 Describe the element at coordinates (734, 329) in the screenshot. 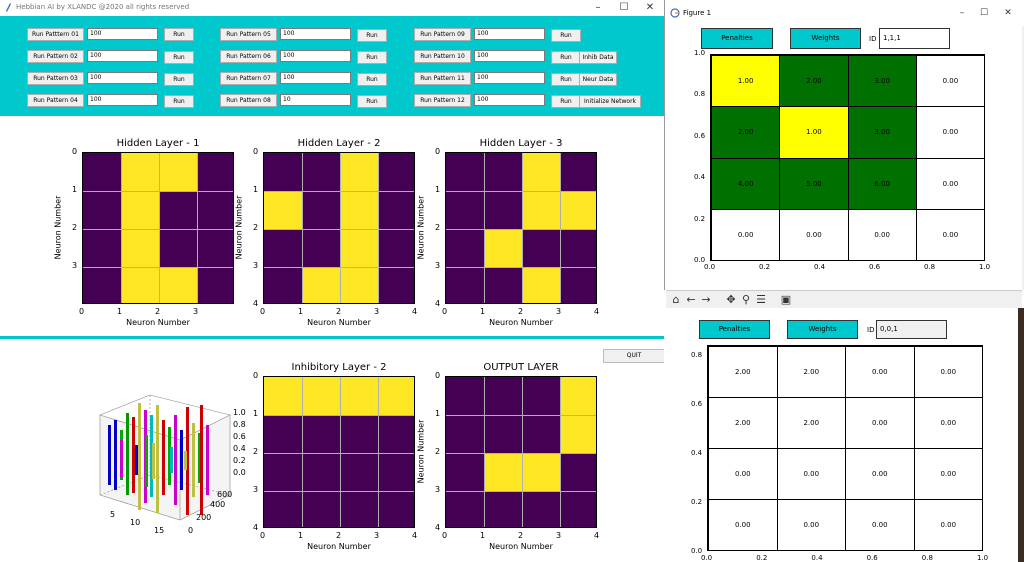

I see `penalties-button-2: Penalties` at that location.